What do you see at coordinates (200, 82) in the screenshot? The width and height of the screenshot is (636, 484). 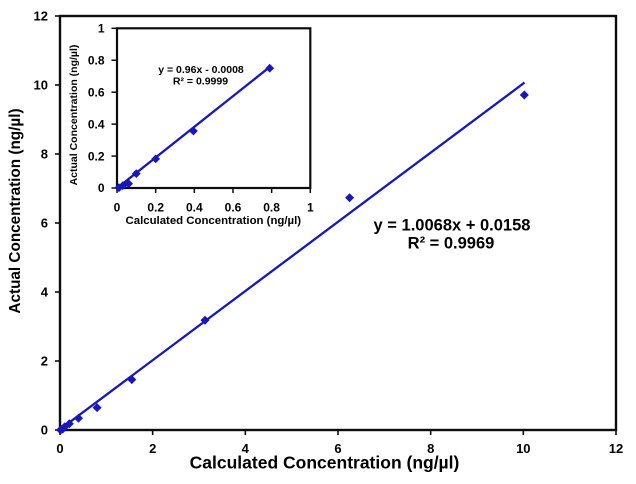 I see `svg-text: R² = 0.9999` at bounding box center [200, 82].